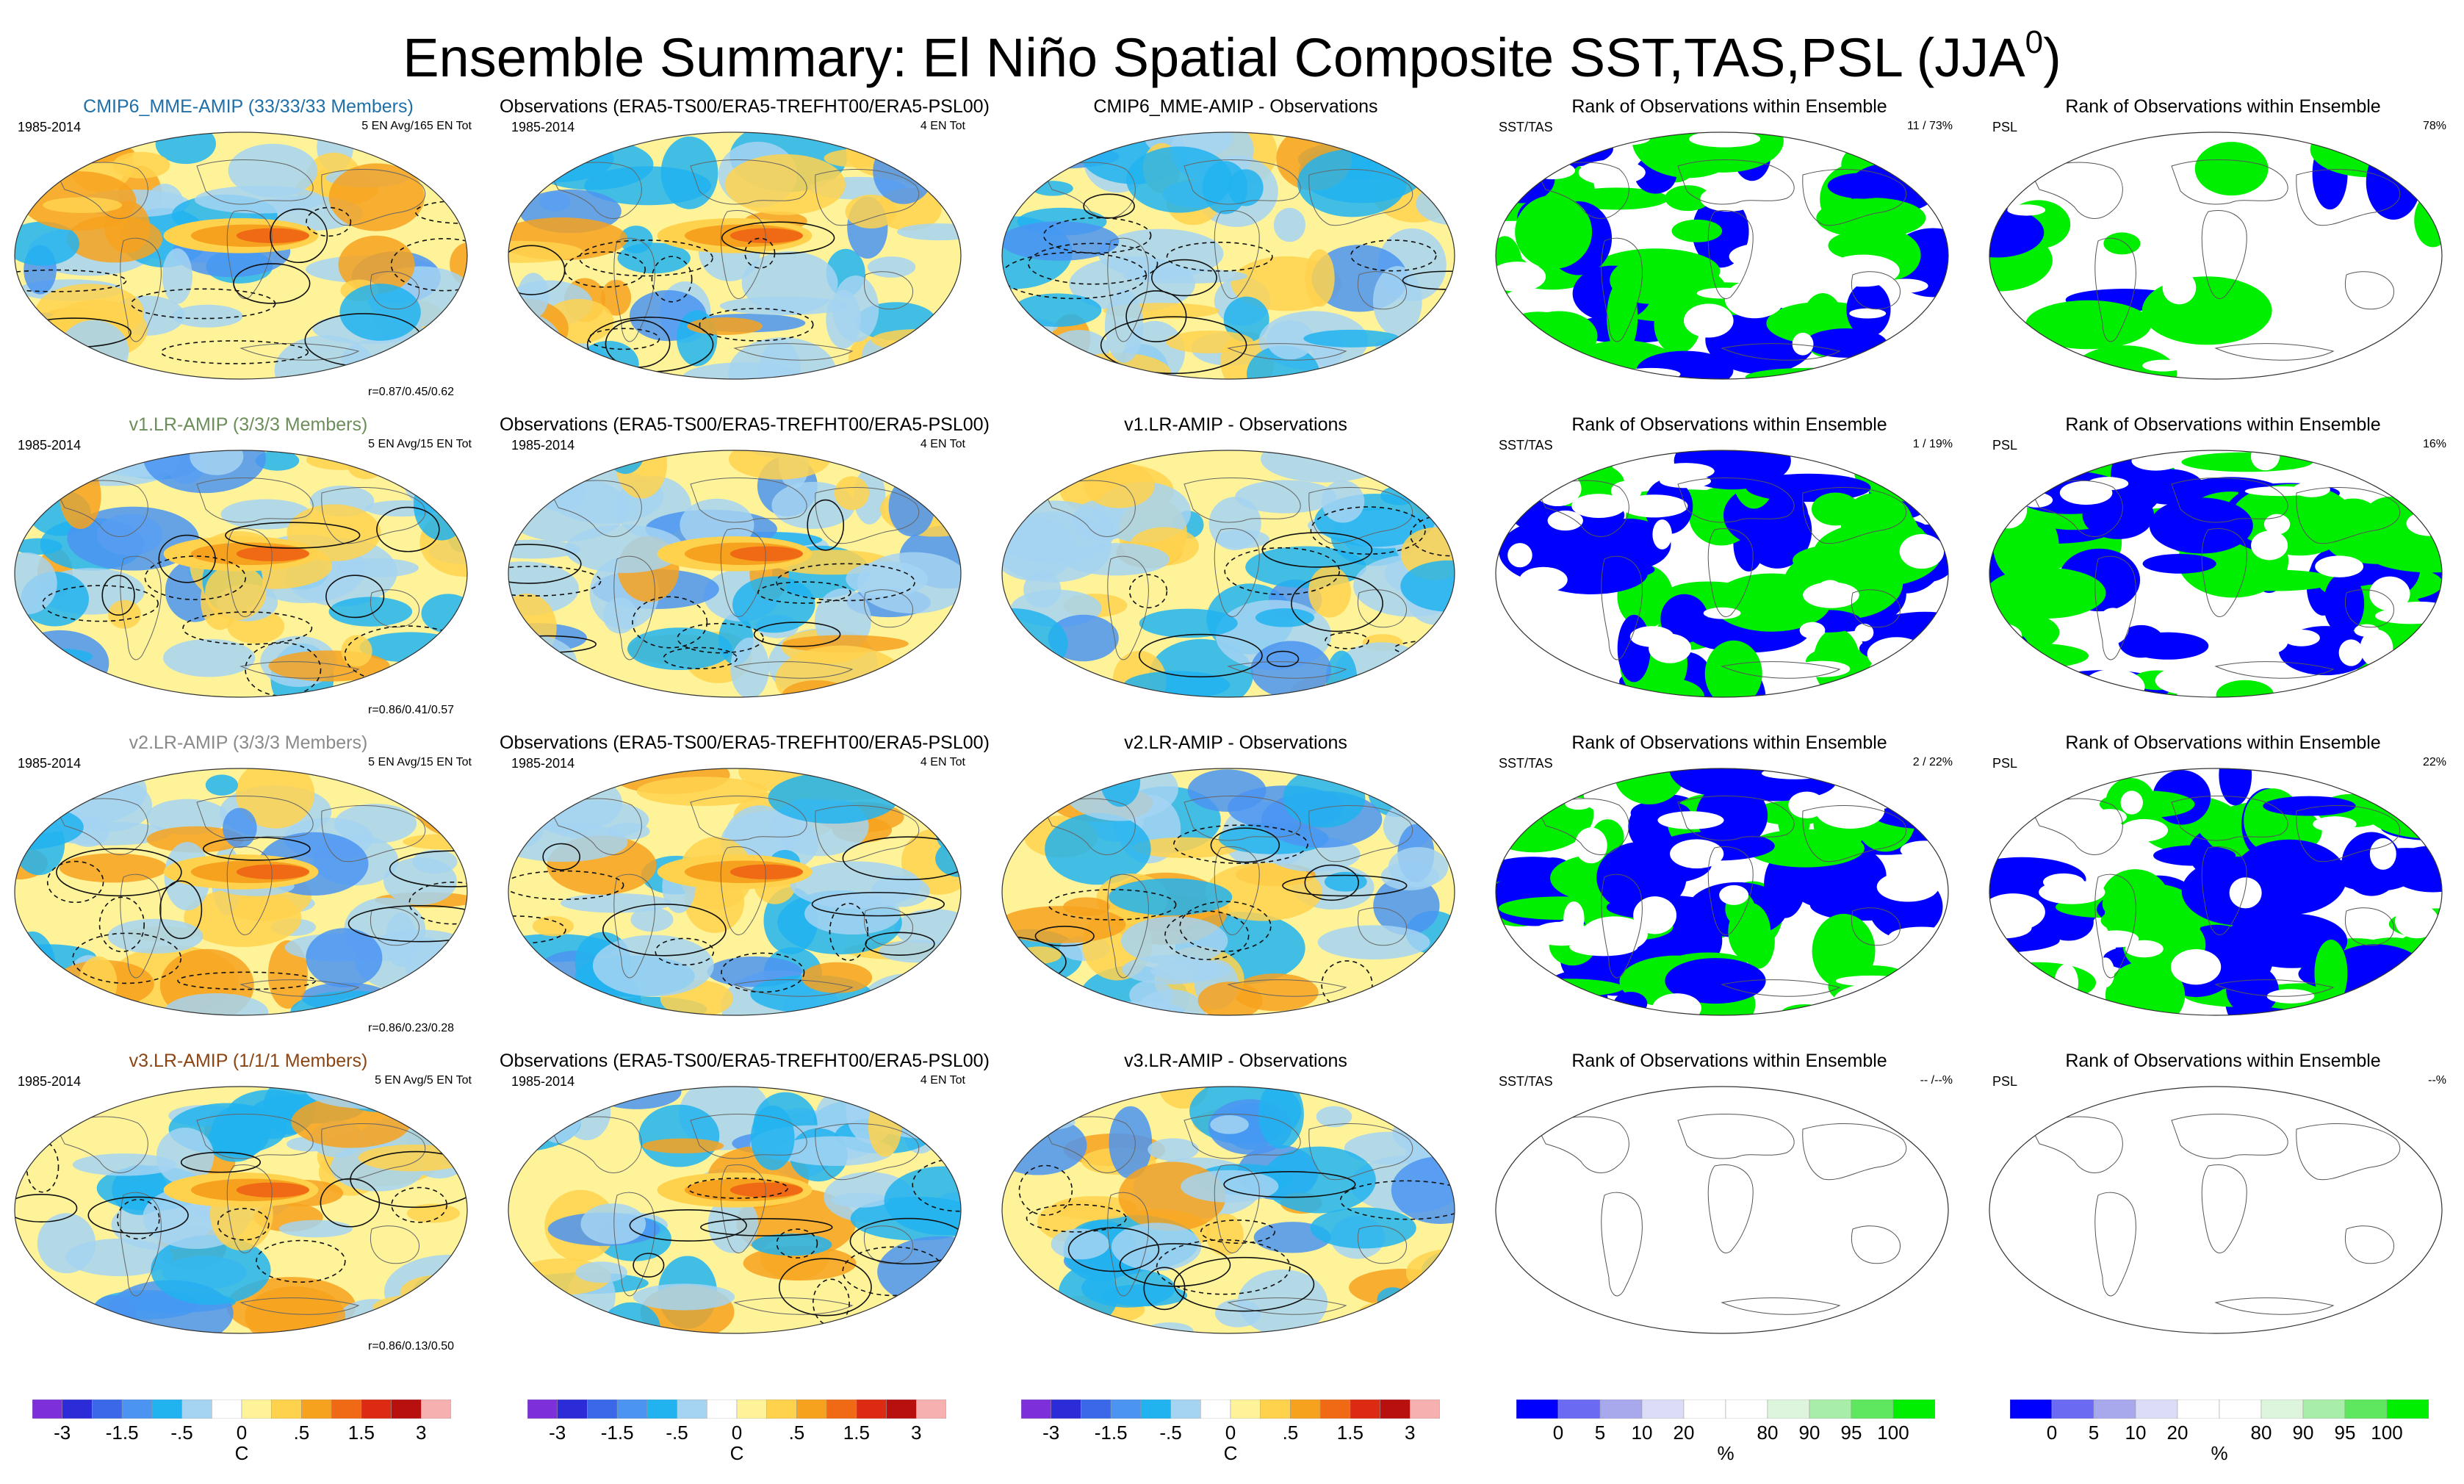 Image resolution: width=2464 pixels, height=1484 pixels. I want to click on panel-title: CMIP6_MME-AMIP (33/33/33 Members), so click(248, 106).